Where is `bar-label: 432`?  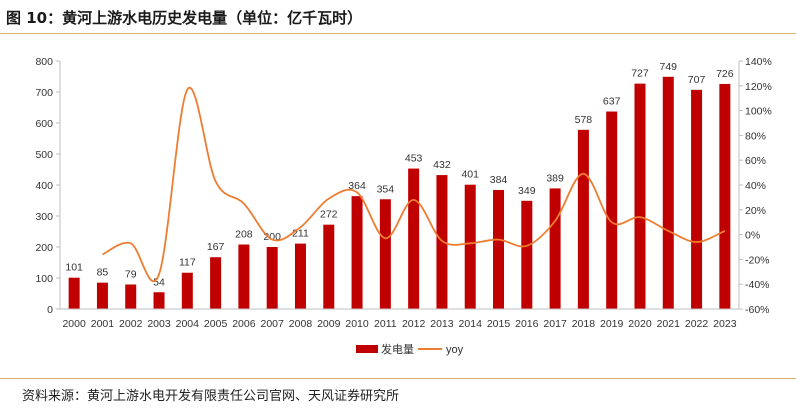 bar-label: 432 is located at coordinates (442, 165).